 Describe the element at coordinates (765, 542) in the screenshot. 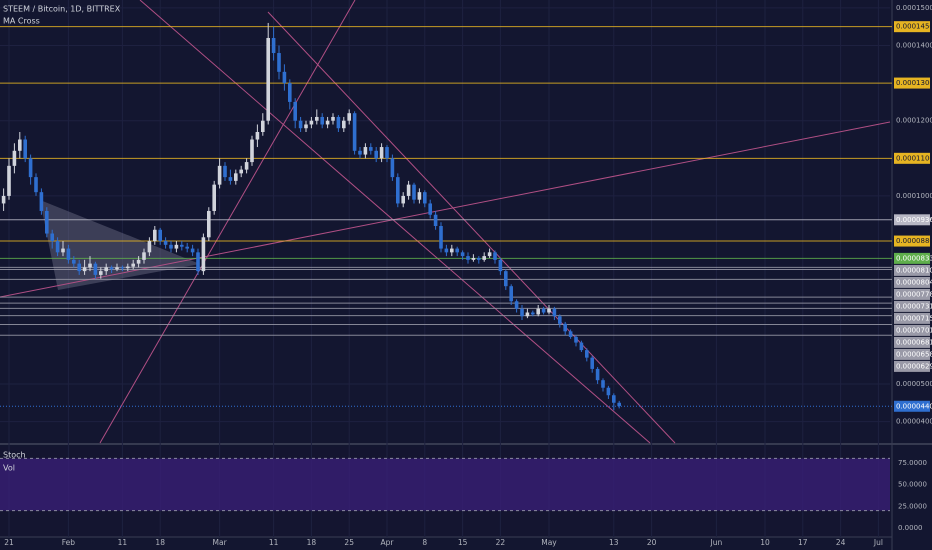

I see `x-tick-label: 10` at that location.